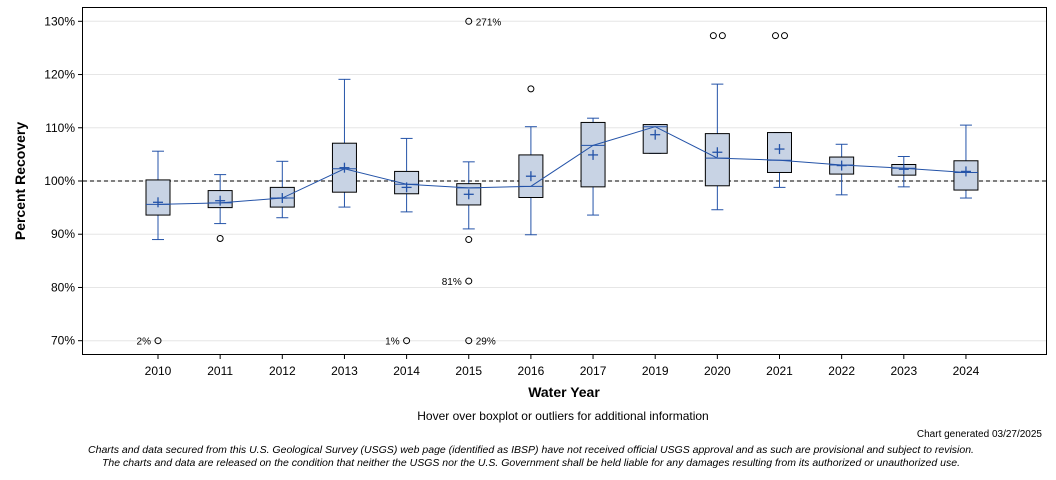 This screenshot has width=1056, height=480. I want to click on boxplot-2020, so click(717, 147).